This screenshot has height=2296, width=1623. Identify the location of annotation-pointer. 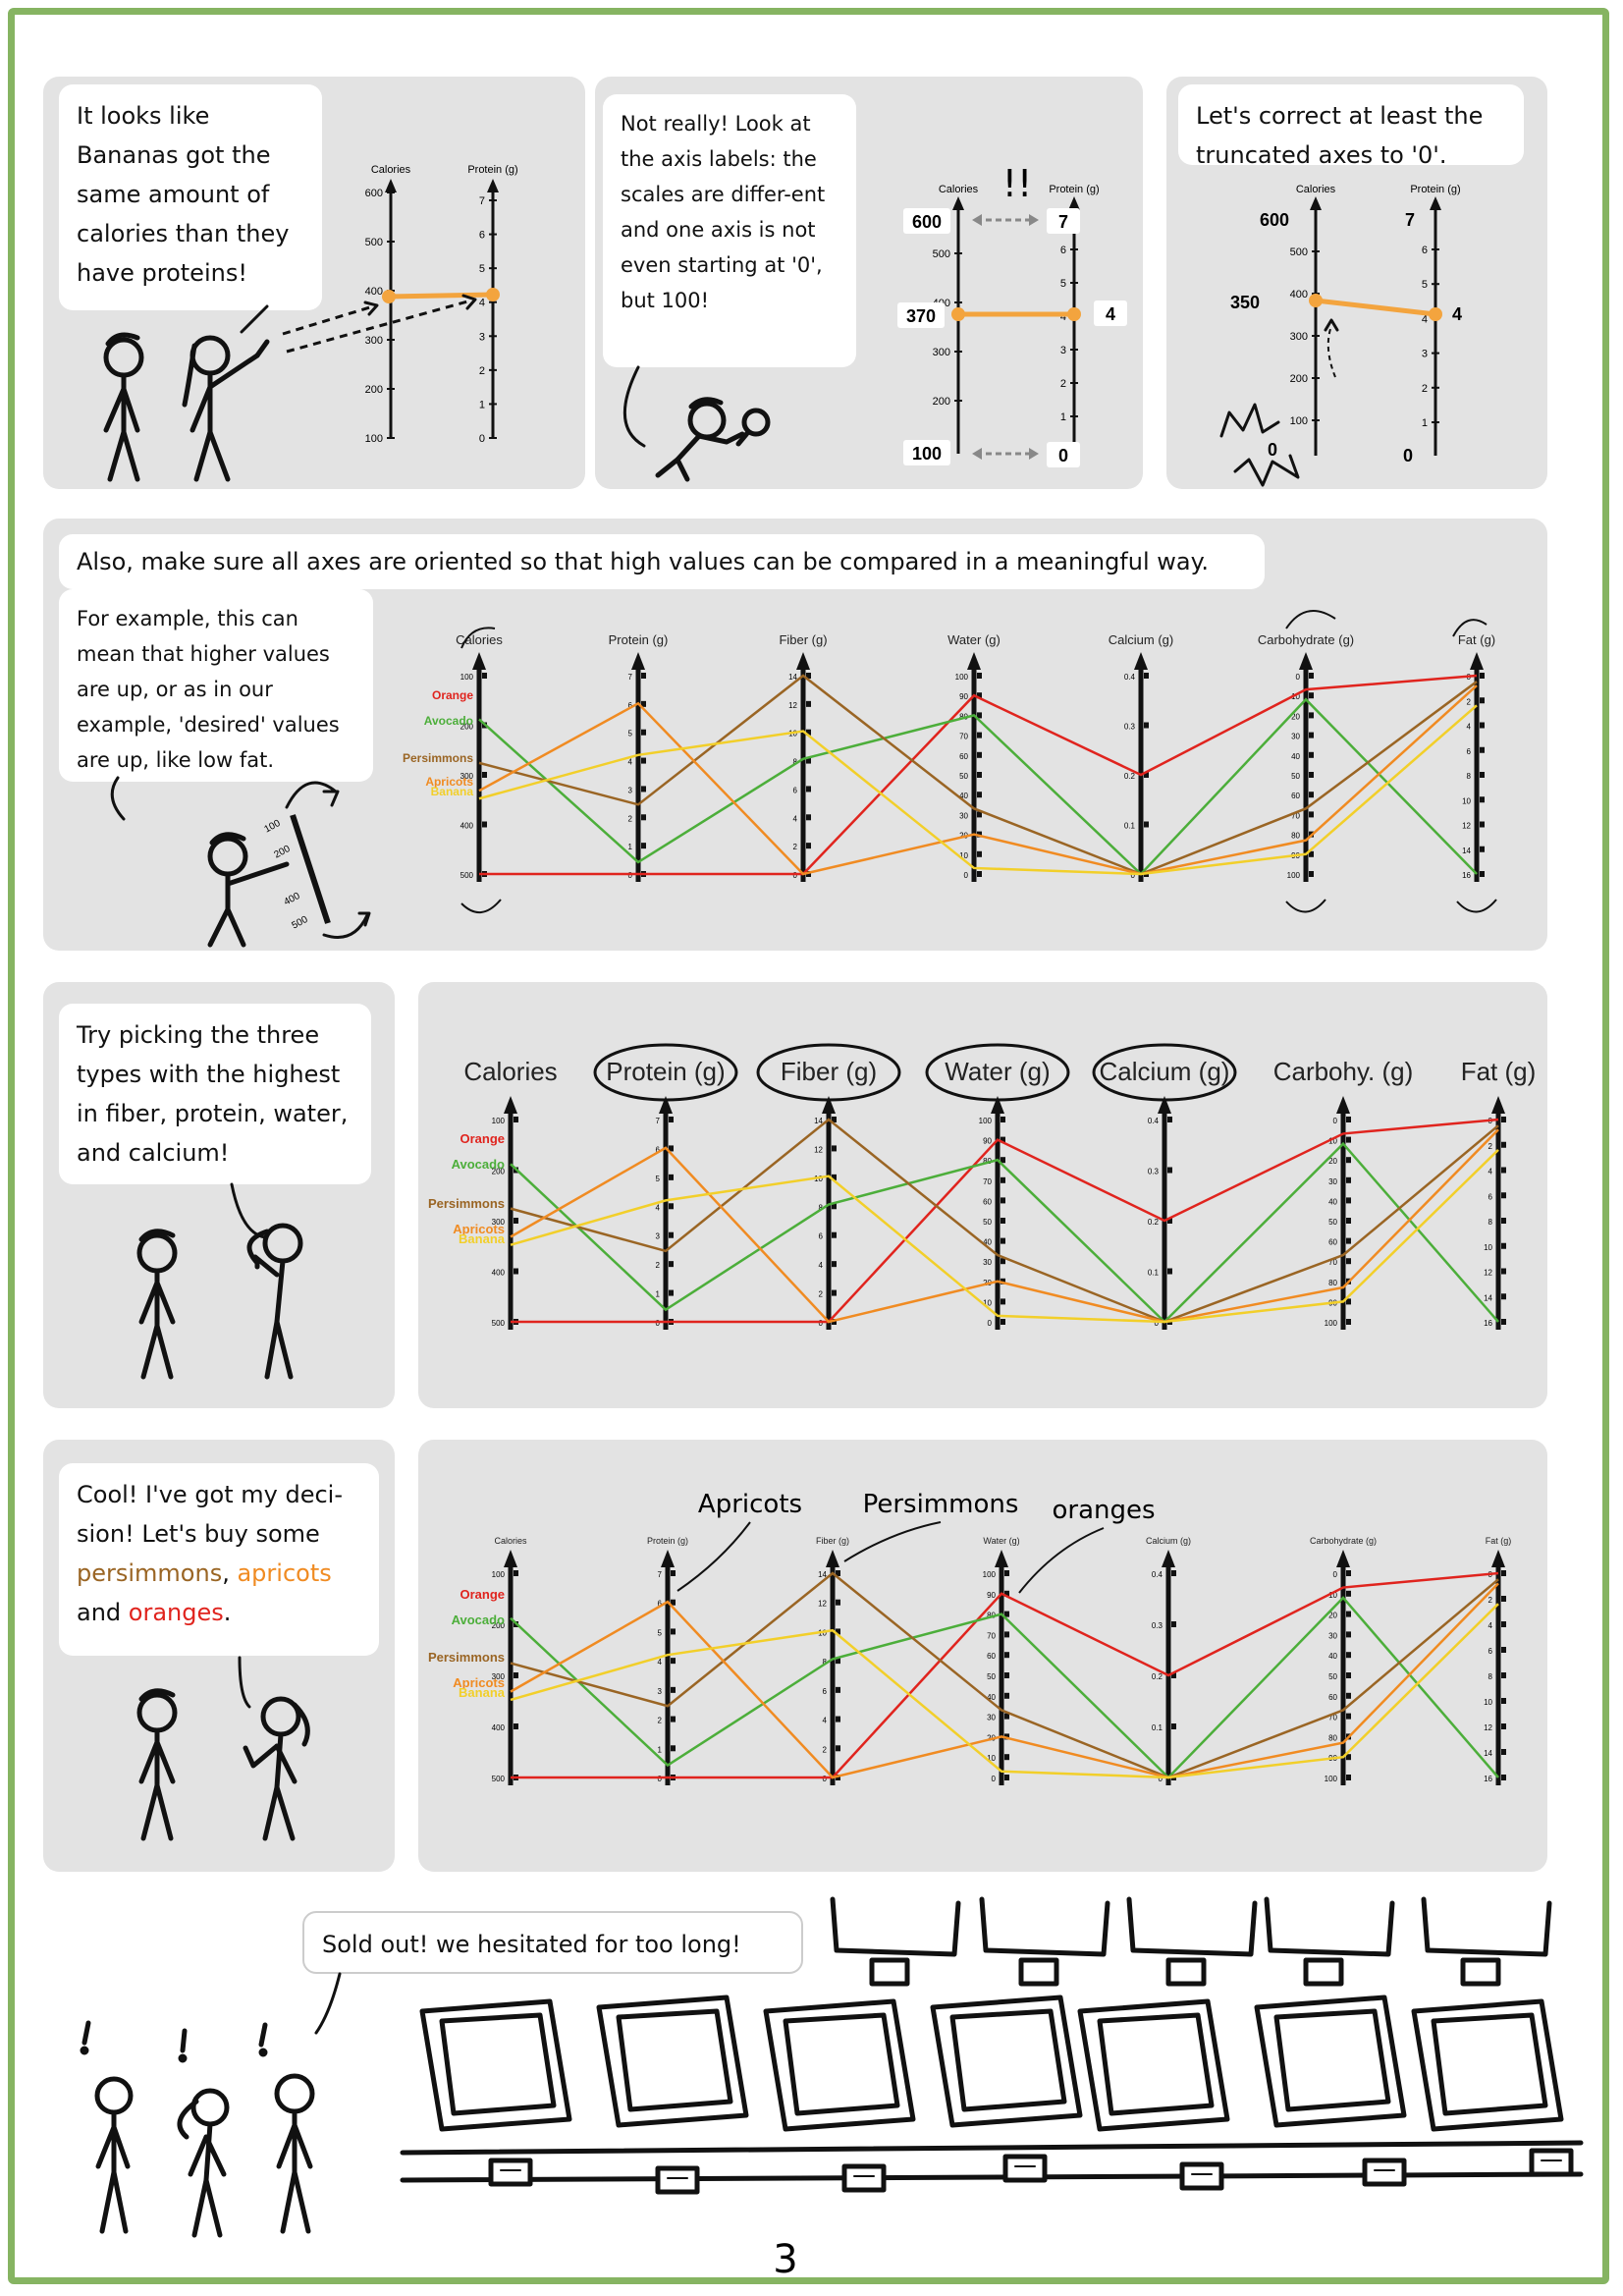
(713, 1556).